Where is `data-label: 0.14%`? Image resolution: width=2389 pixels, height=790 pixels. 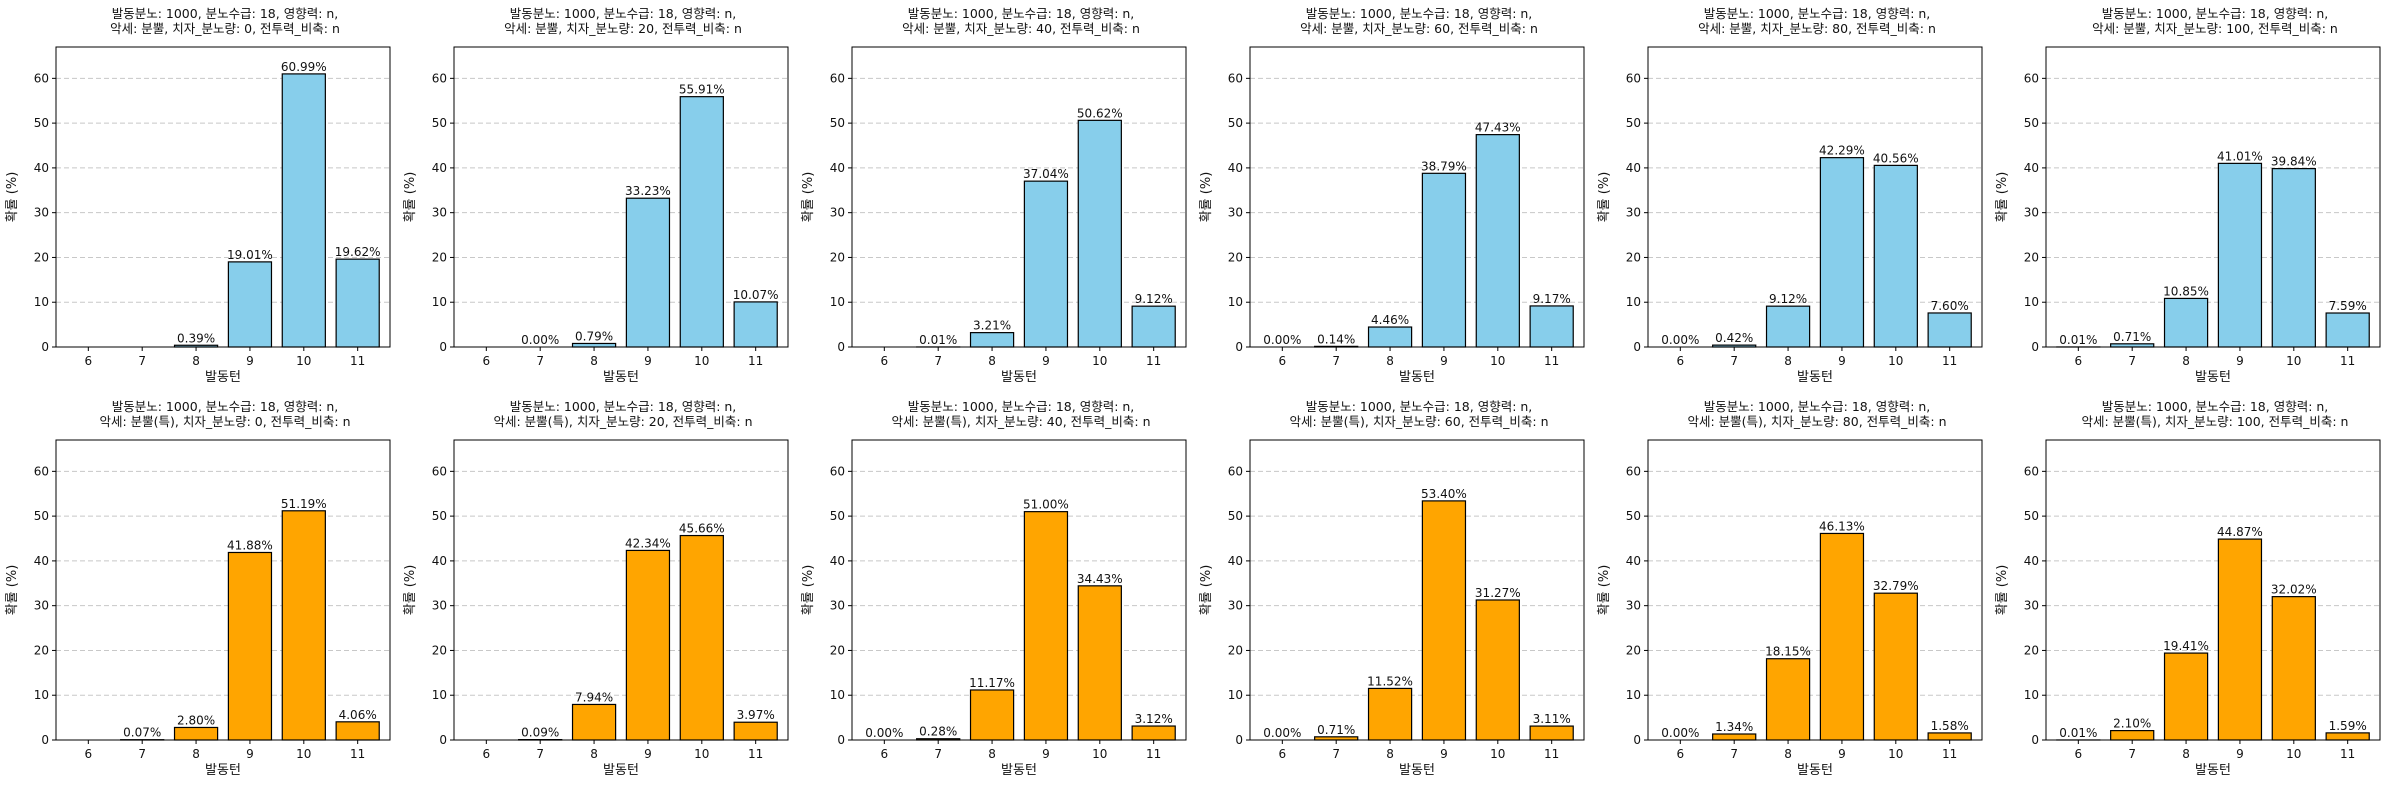 data-label: 0.14% is located at coordinates (1336, 339).